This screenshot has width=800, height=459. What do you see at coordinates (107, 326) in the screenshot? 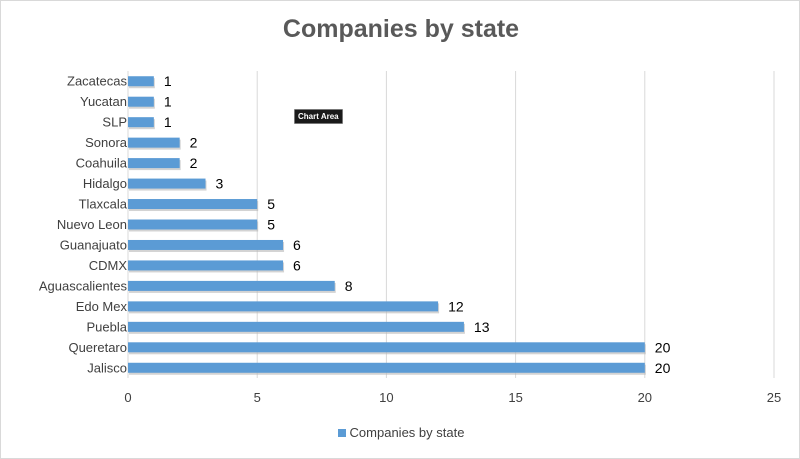
I see `category-label: Puebla` at bounding box center [107, 326].